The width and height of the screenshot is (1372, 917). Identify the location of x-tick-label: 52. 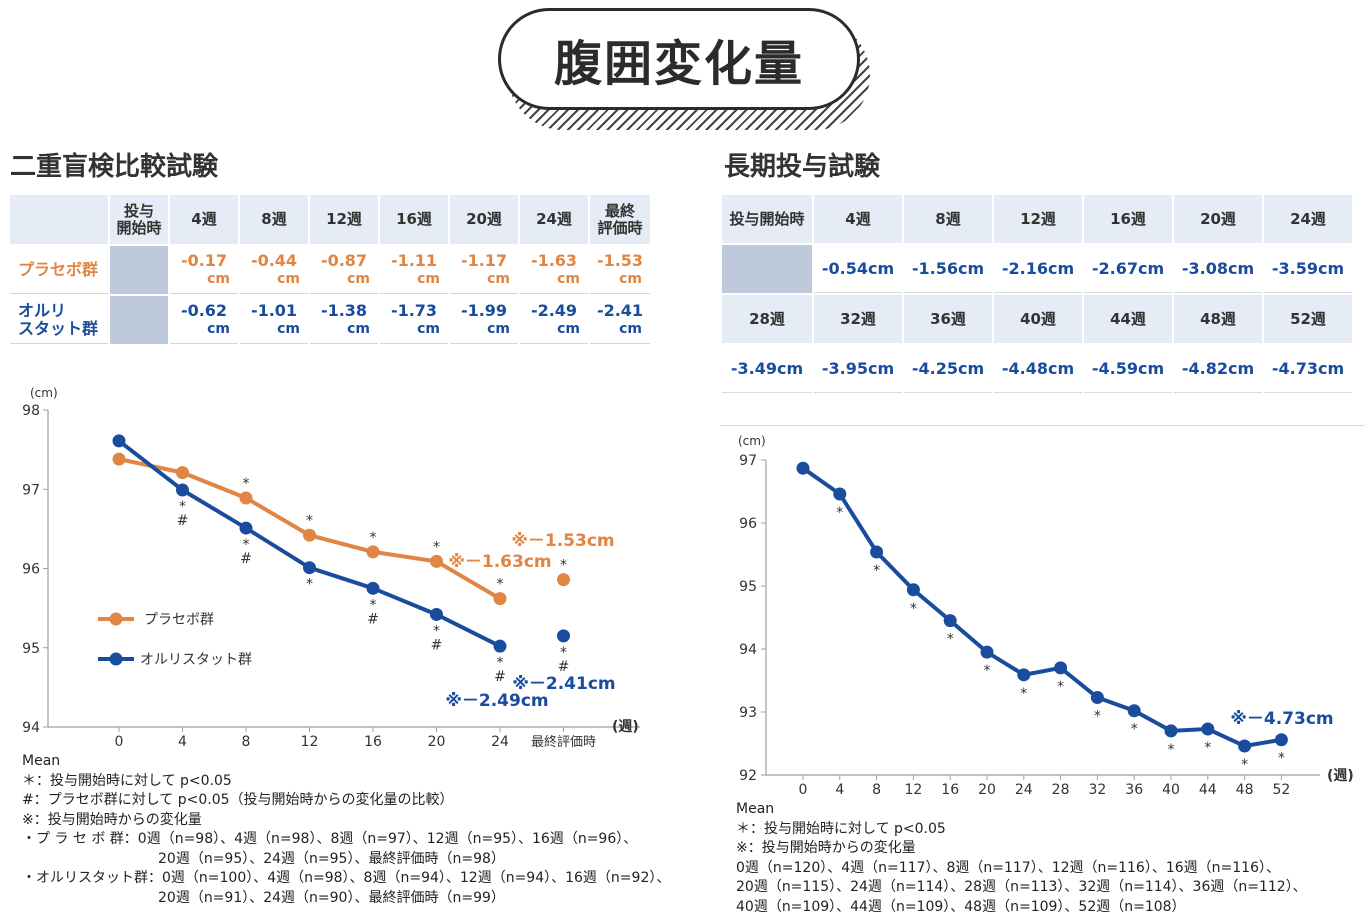
(1281, 790).